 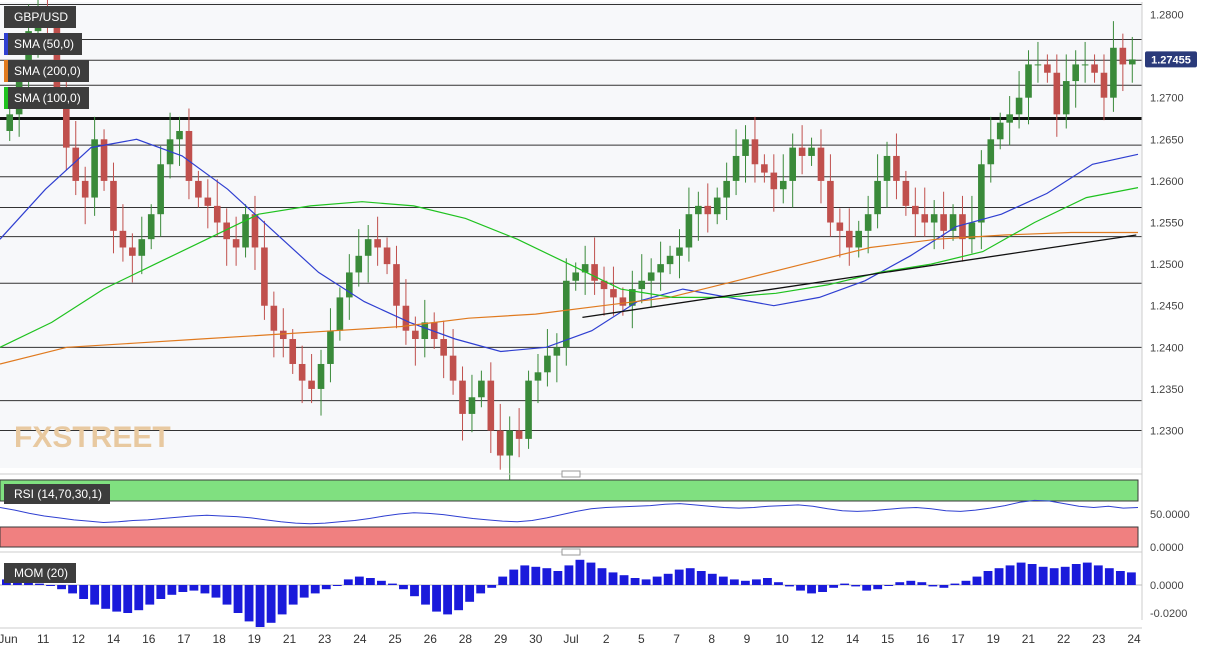 I want to click on sma-50-tag: SMA (50,0), so click(x=43, y=44).